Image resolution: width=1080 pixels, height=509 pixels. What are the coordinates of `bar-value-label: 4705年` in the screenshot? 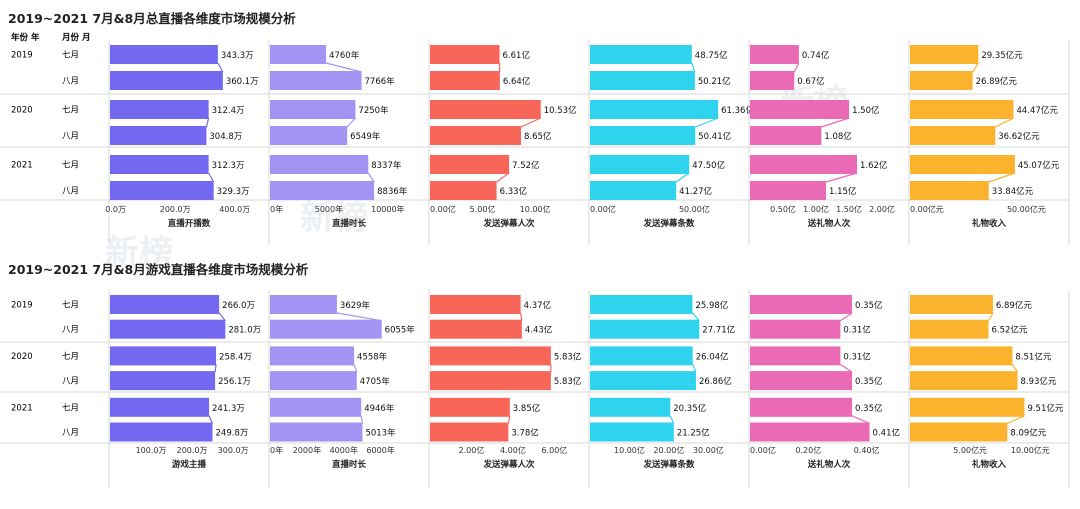 It's located at (375, 381).